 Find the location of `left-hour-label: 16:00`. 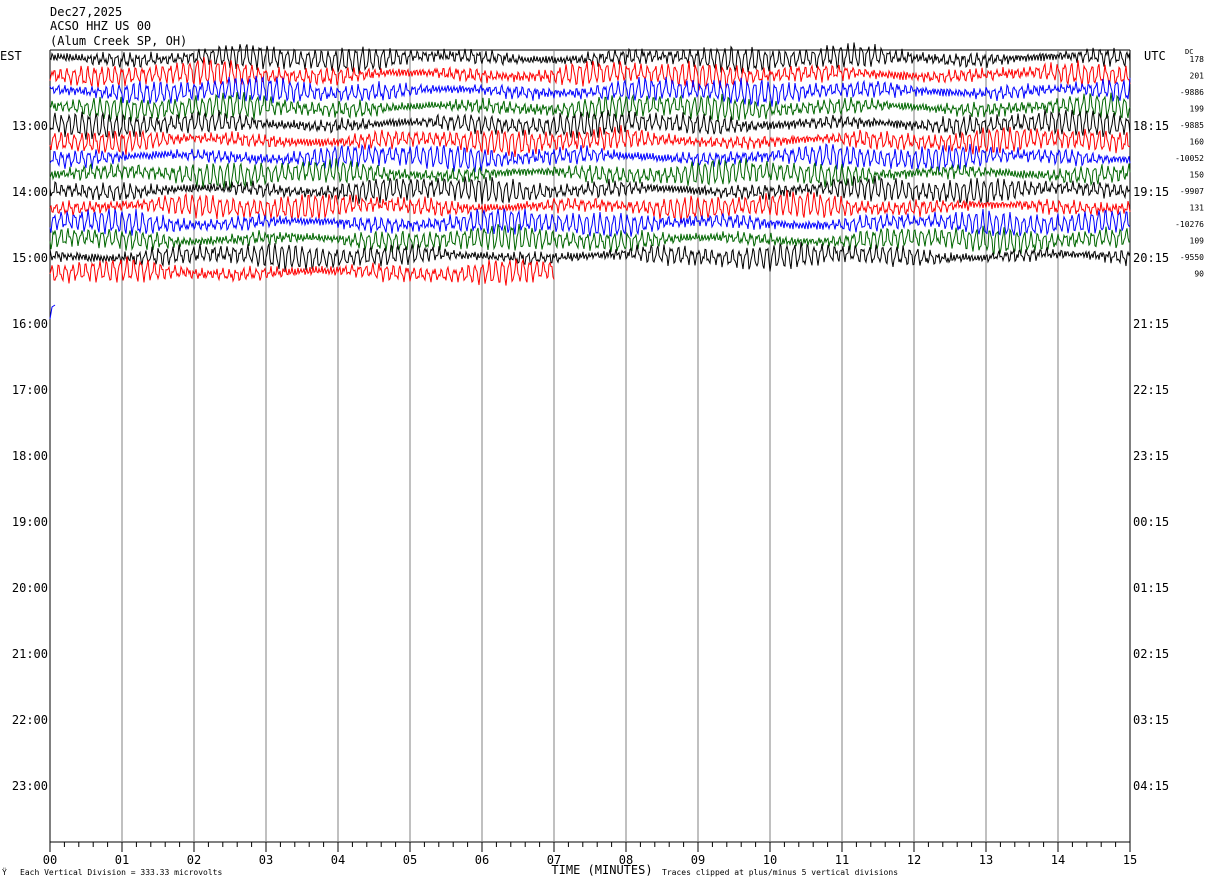

left-hour-label: 16:00 is located at coordinates (30, 324).